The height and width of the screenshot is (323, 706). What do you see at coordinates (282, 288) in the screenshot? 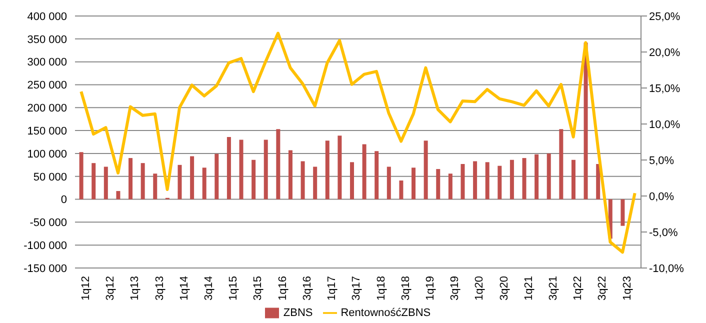
I see `x-tick-label: 1q16` at bounding box center [282, 288].